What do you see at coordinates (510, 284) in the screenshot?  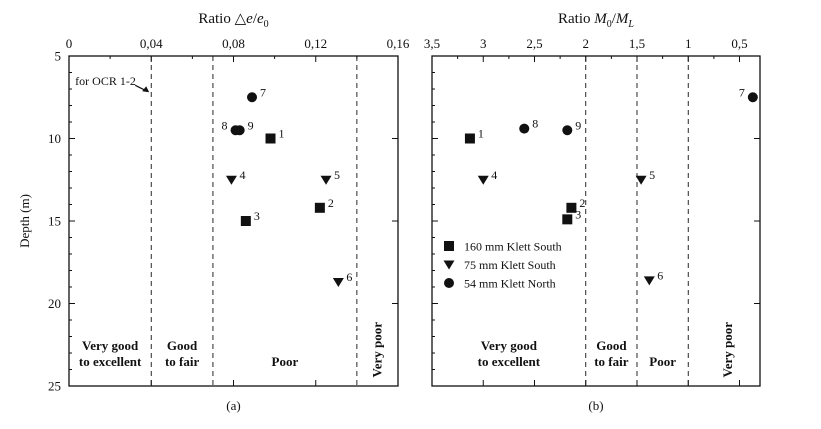 I see `legend-label: 54 mm Klett North` at bounding box center [510, 284].